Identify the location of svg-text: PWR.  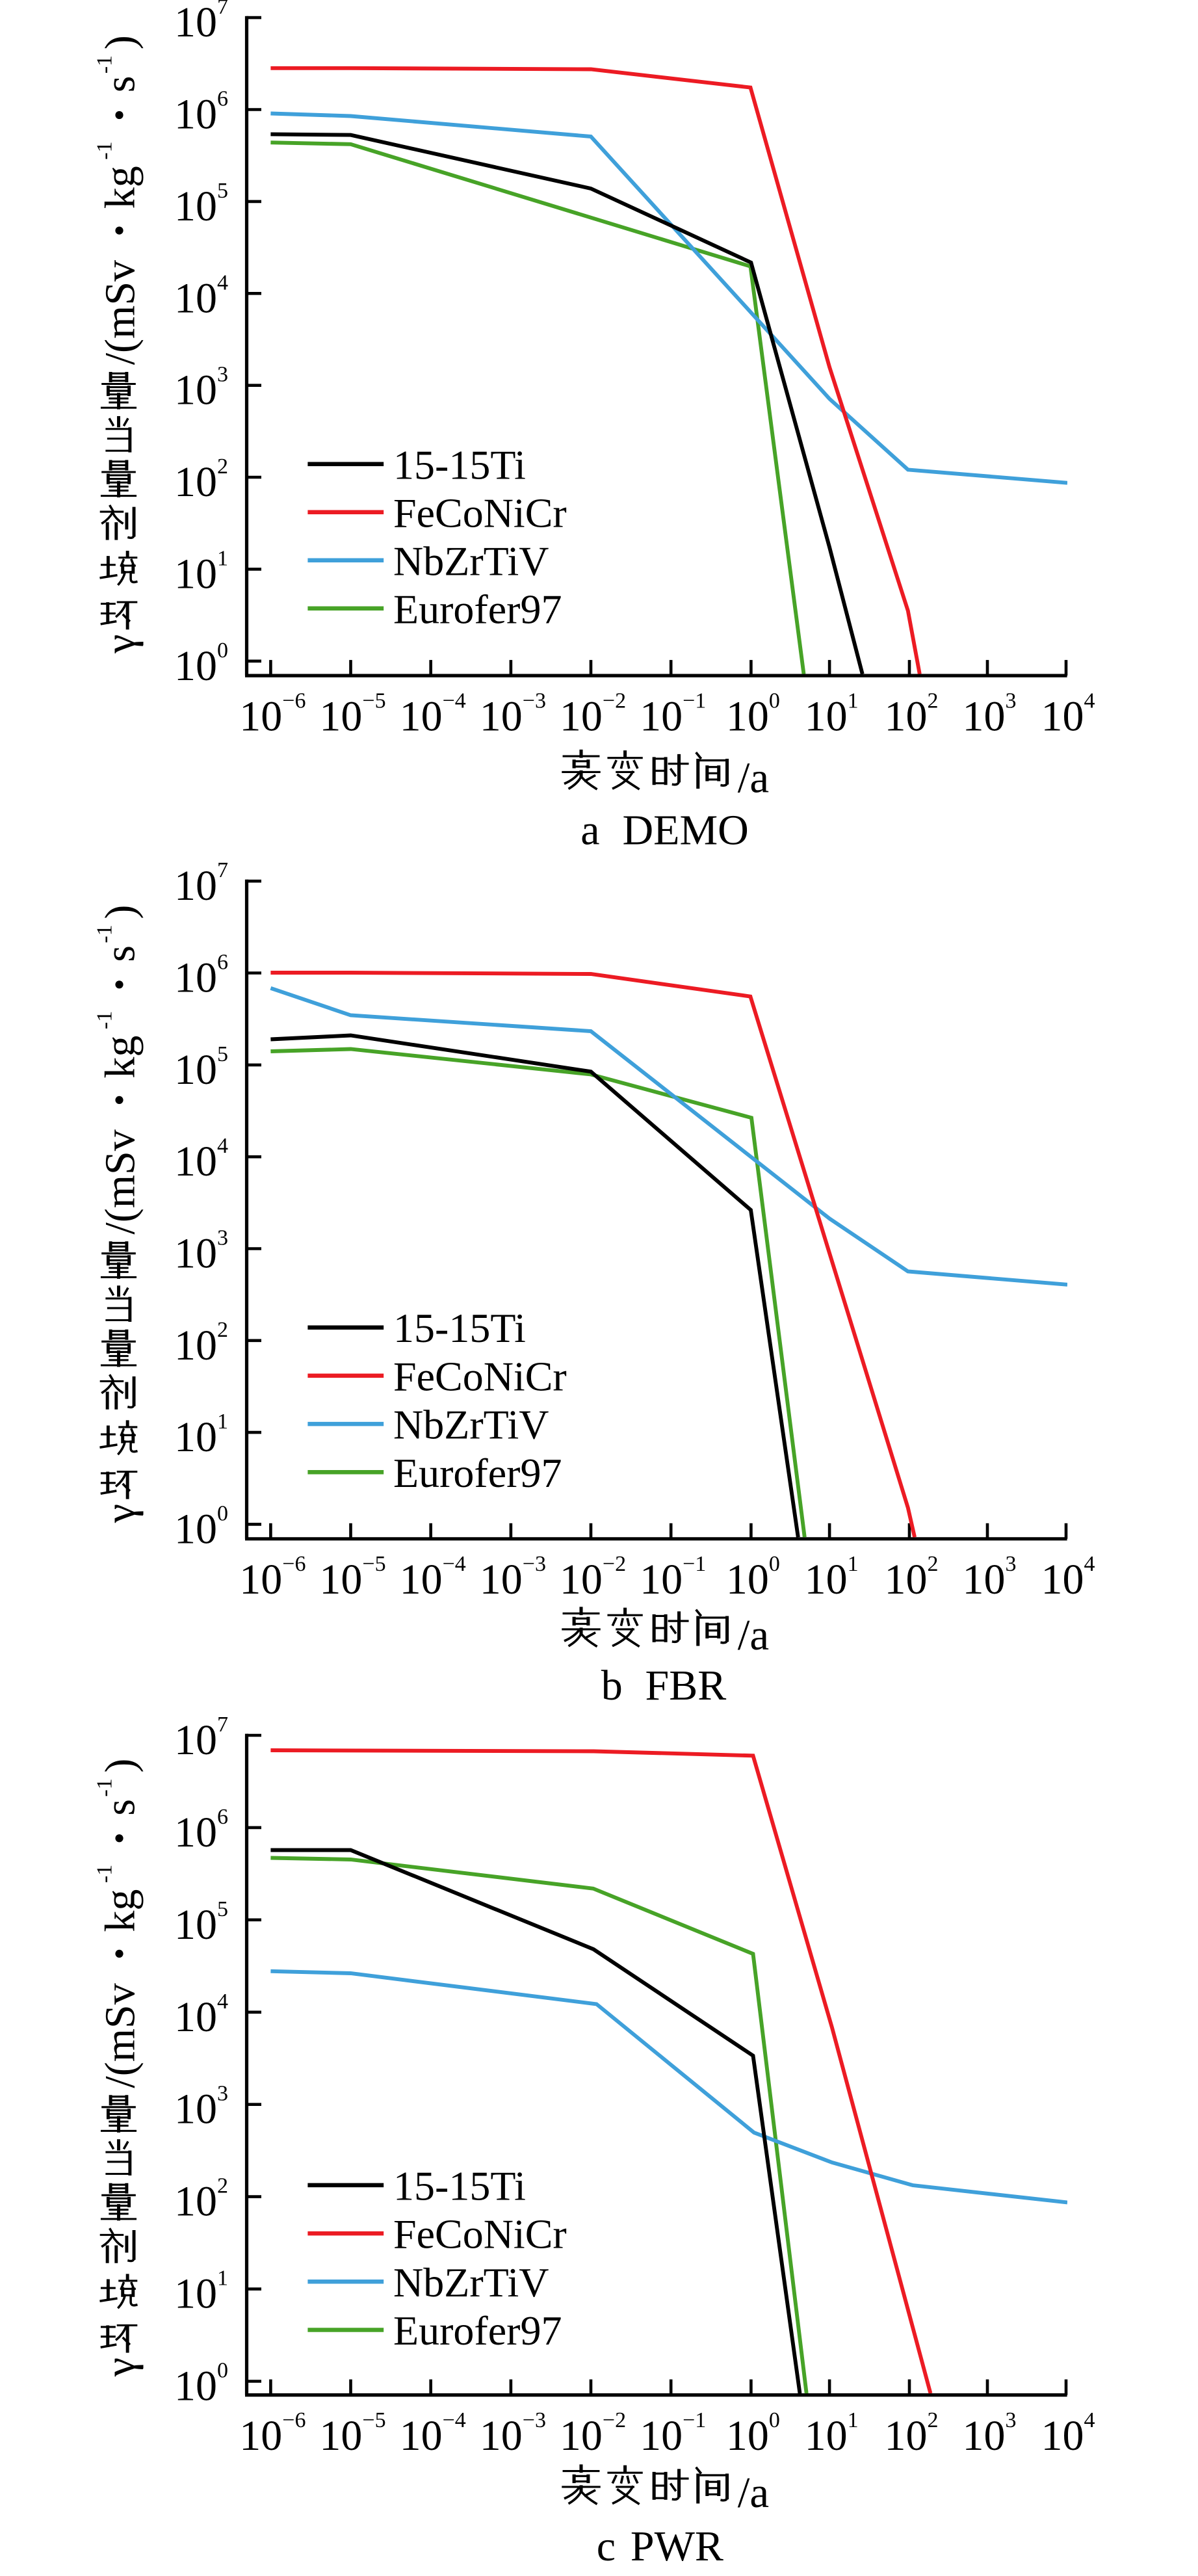
(677, 2546).